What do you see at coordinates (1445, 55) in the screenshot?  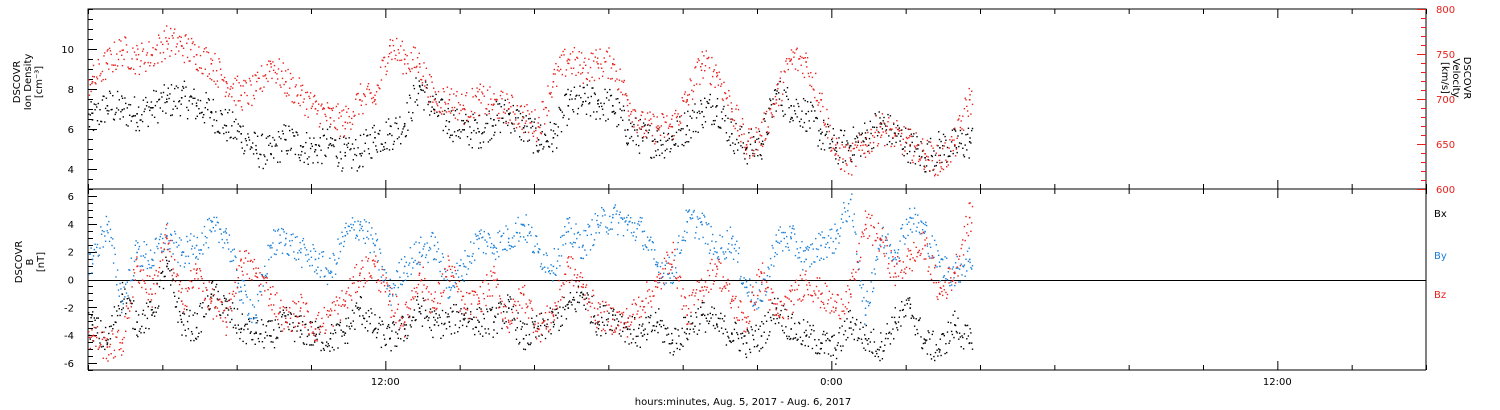 I see `y2-tick-label: 750` at bounding box center [1445, 55].